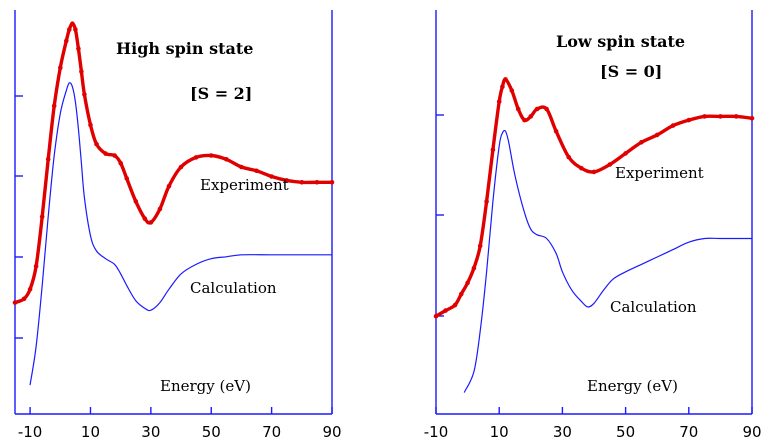  I want to click on right-x-ticks, so click(594, 410).